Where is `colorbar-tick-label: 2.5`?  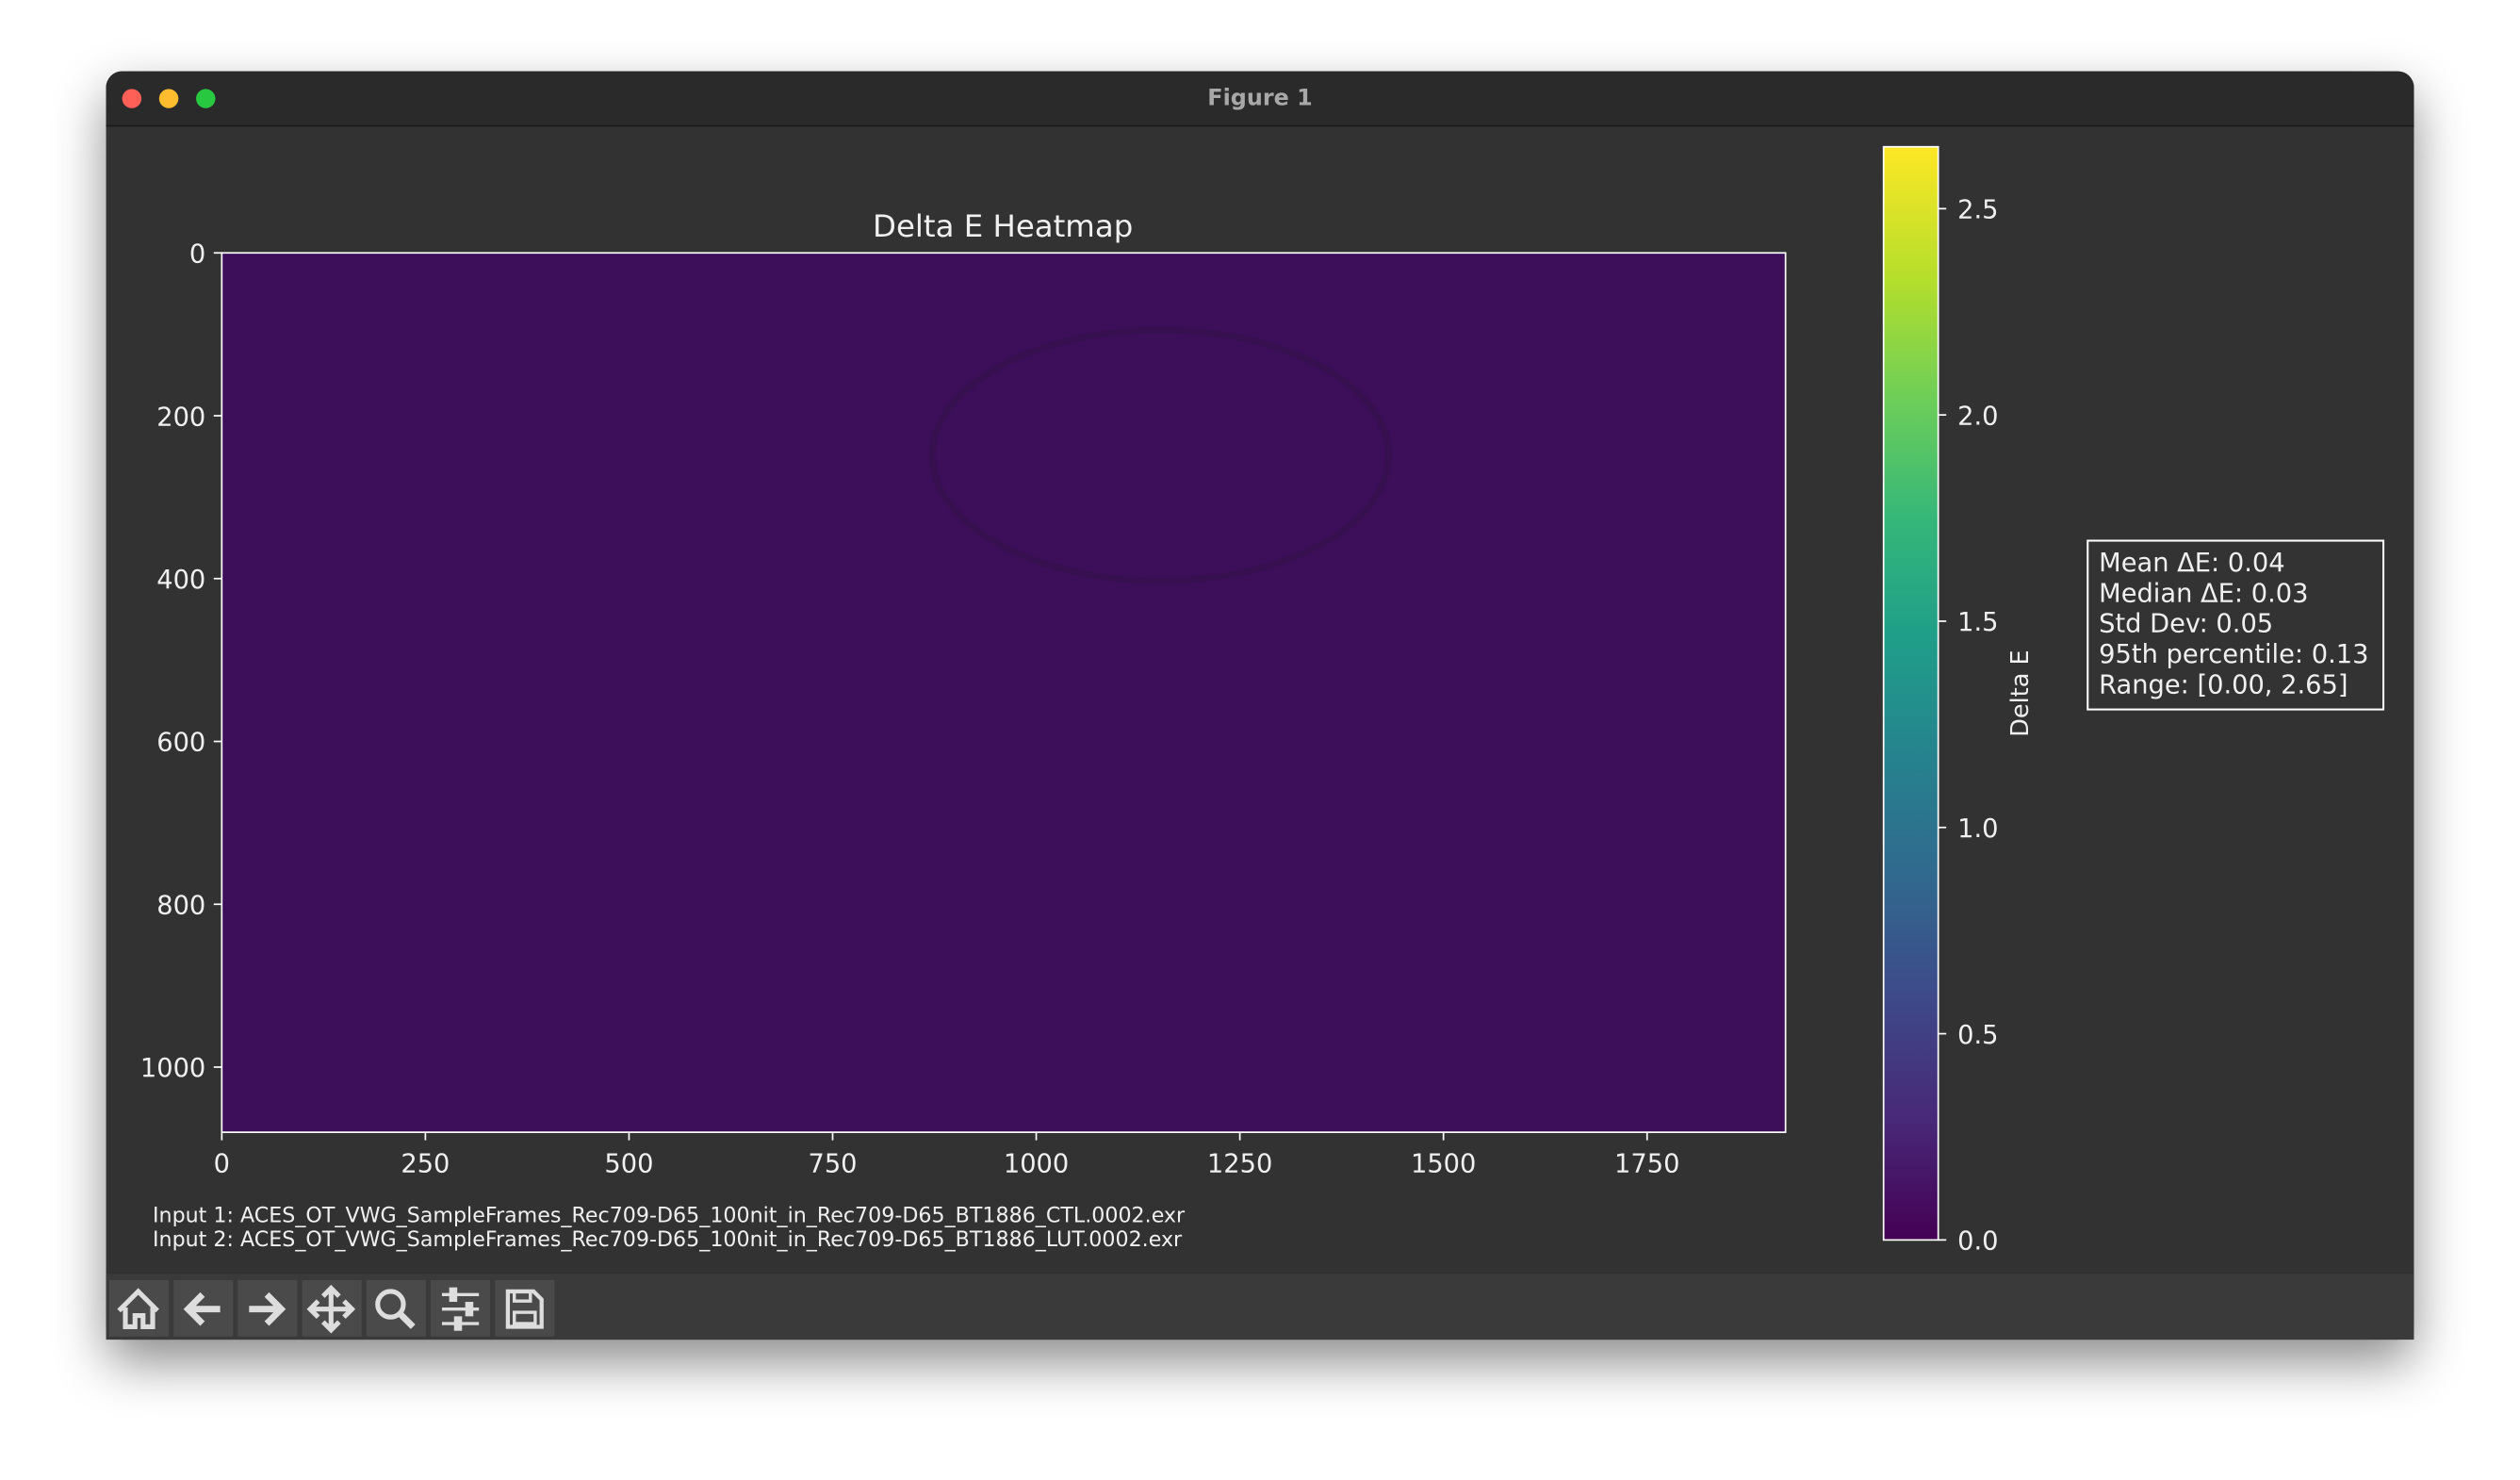
colorbar-tick-label: 2.5 is located at coordinates (1977, 210).